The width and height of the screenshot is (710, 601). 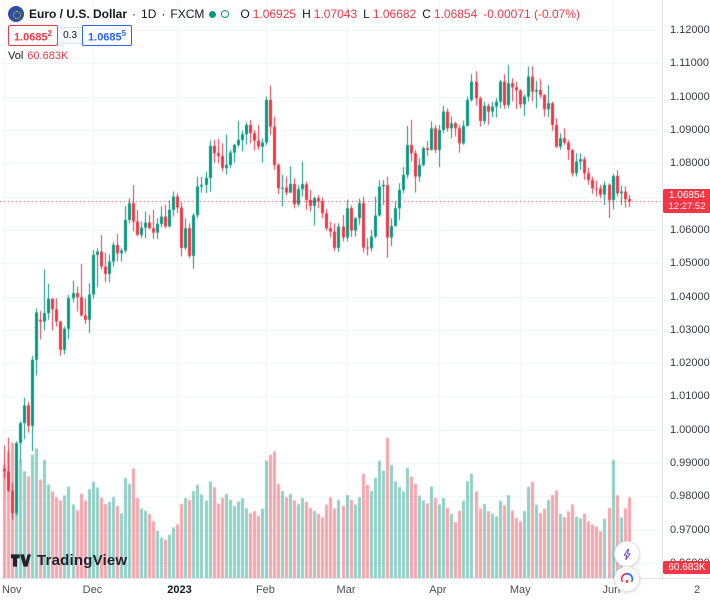 What do you see at coordinates (335, 14) in the screenshot?
I see `high-value: 1.07043` at bounding box center [335, 14].